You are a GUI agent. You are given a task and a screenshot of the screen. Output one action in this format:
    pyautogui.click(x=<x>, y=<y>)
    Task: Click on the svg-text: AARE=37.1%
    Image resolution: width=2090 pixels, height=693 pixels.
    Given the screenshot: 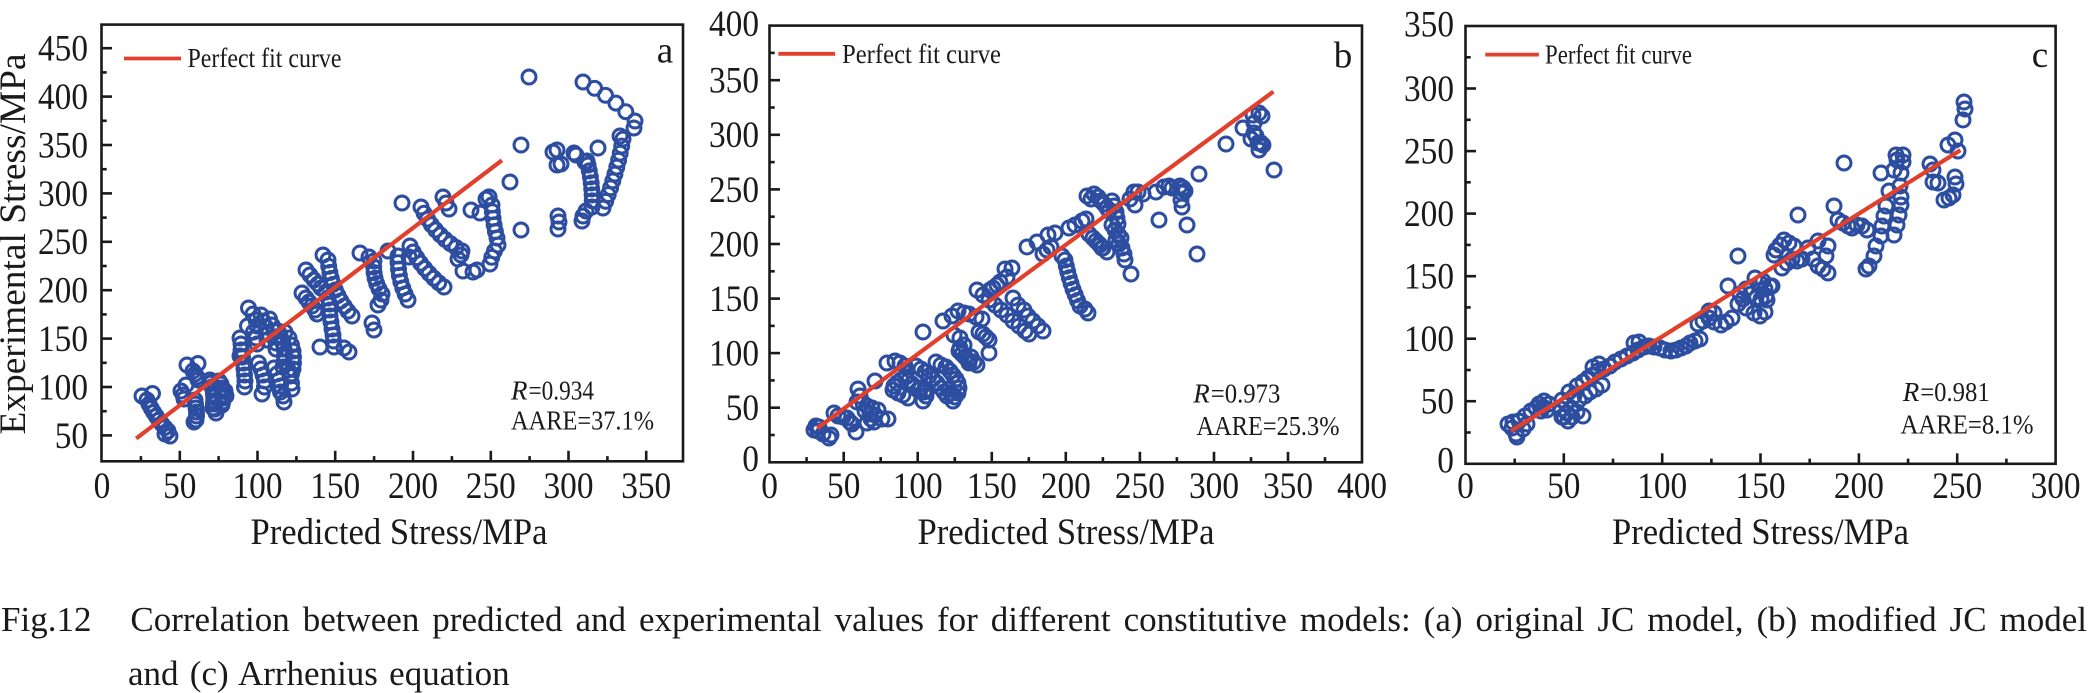 What is the action you would take?
    pyautogui.click(x=582, y=420)
    